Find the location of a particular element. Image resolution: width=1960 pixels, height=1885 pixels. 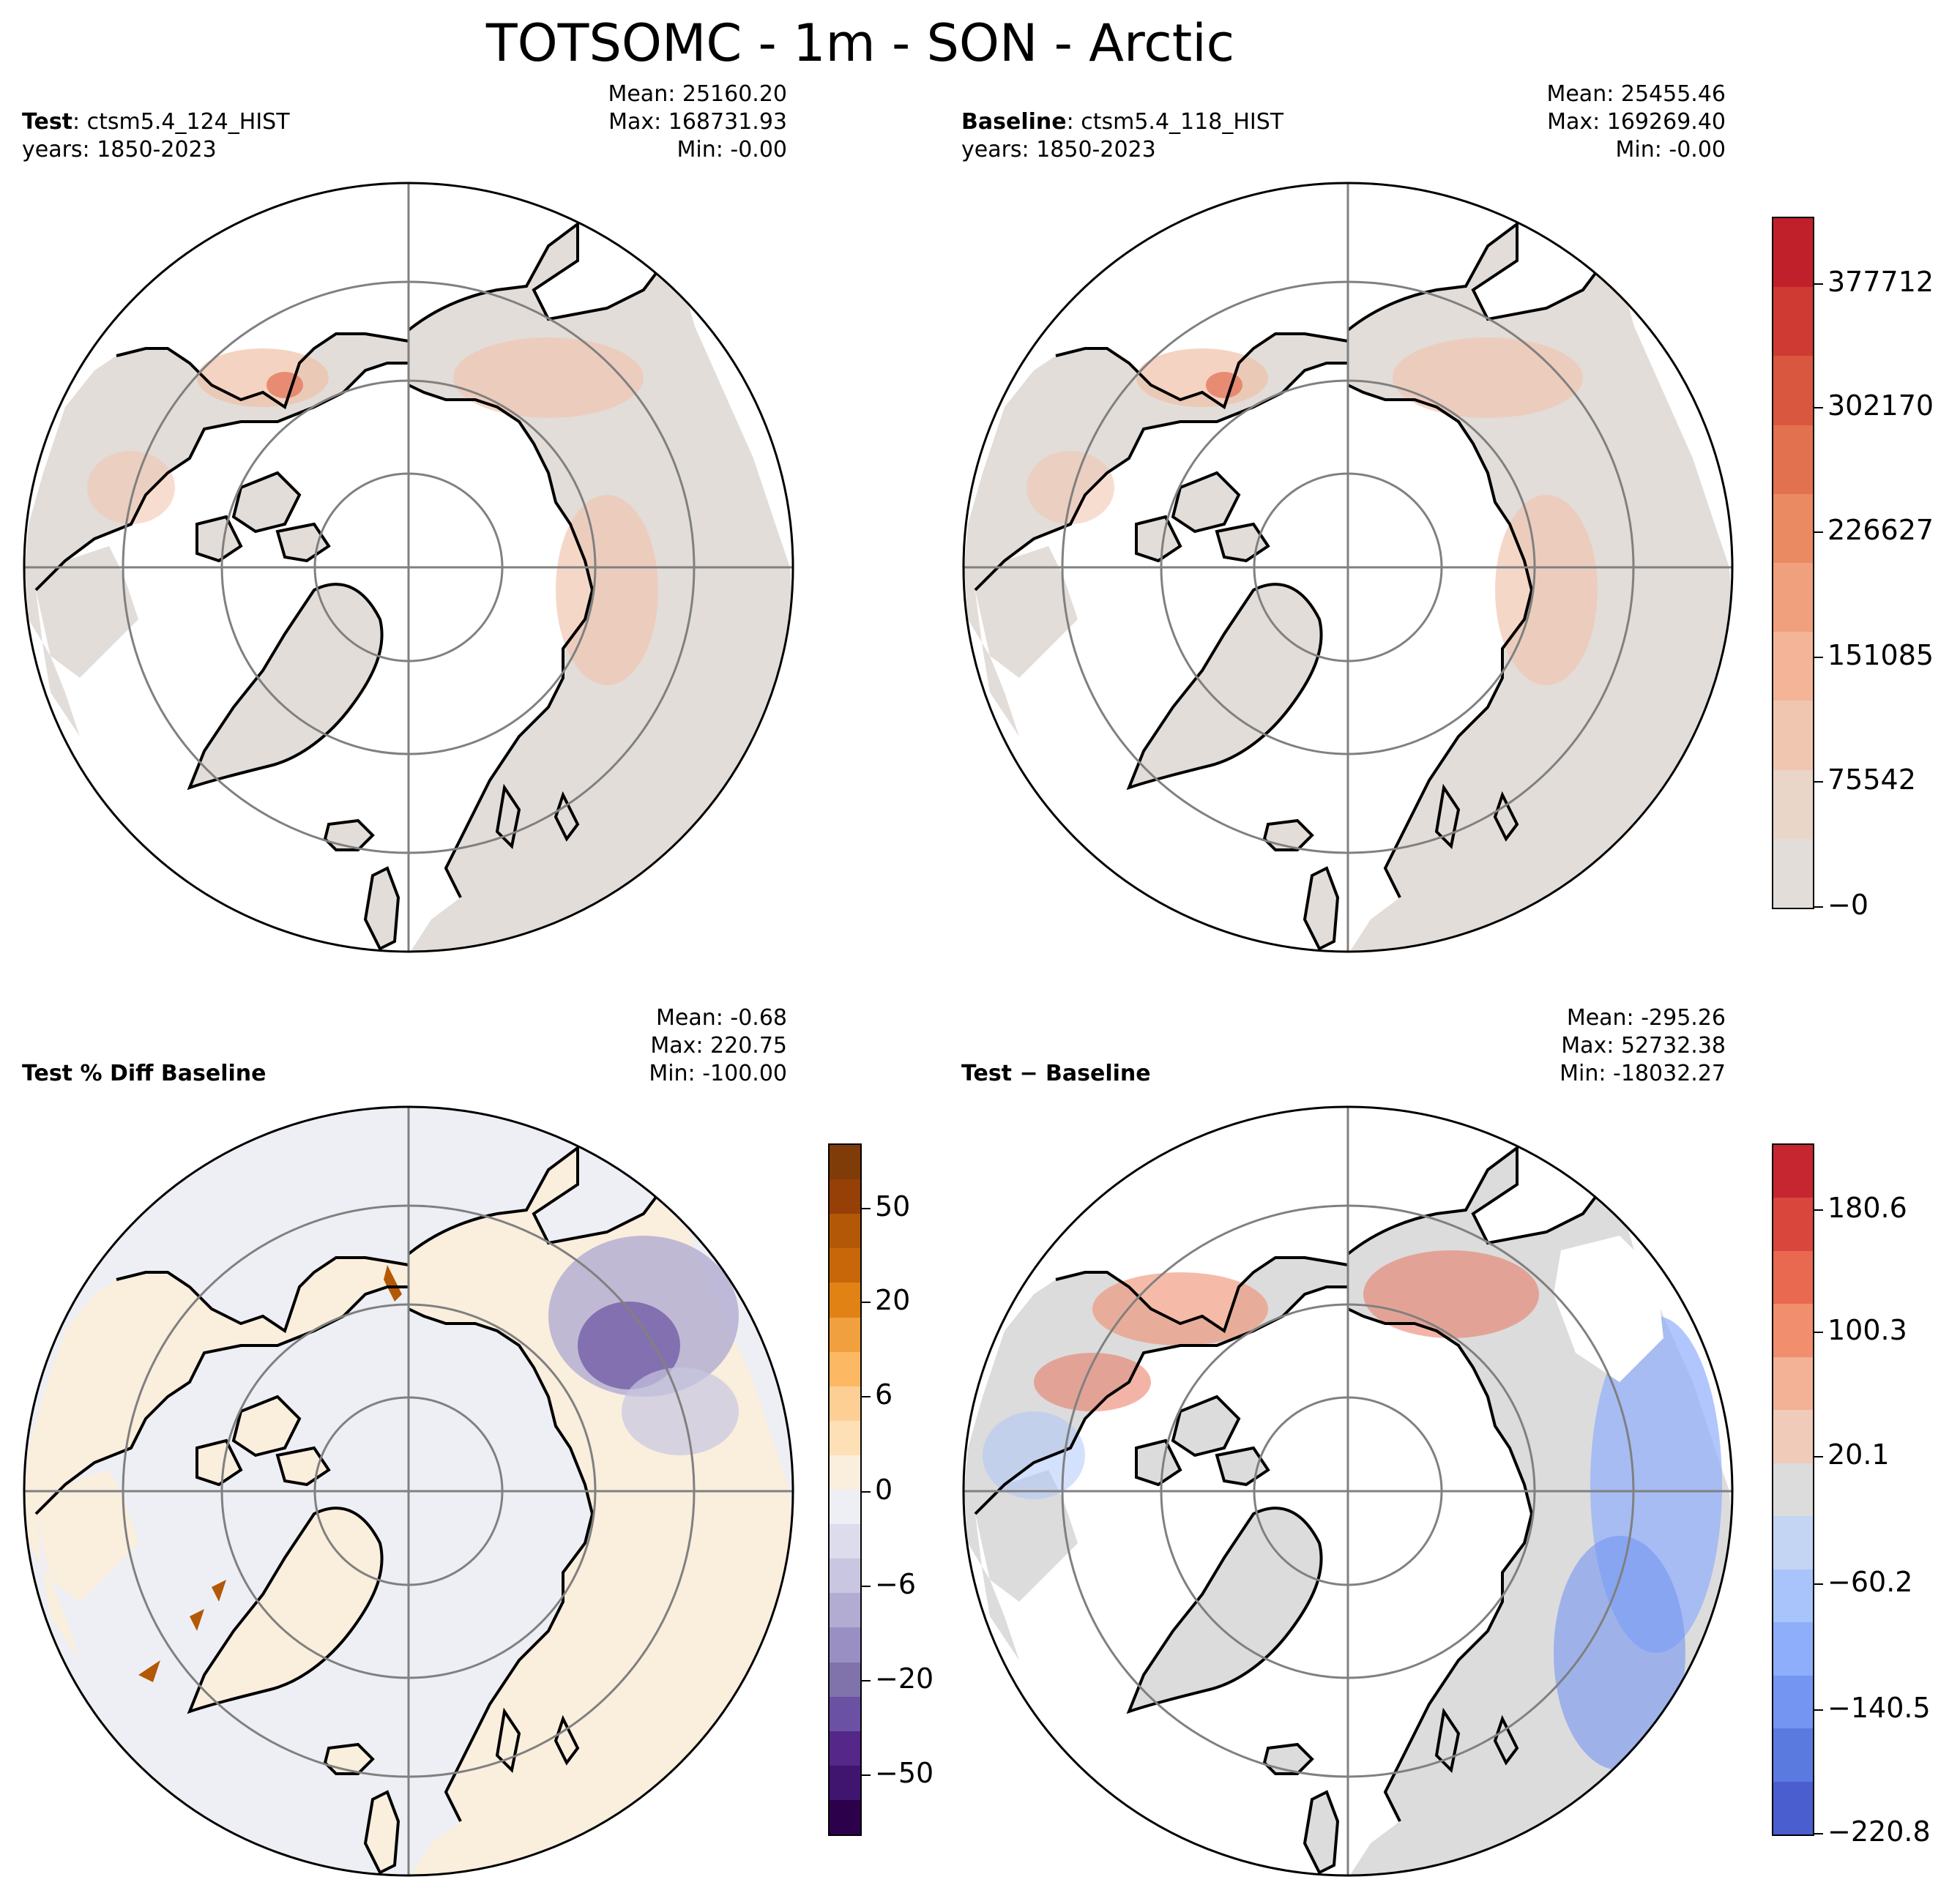

test-stats: Mean: 25160.20 Max: 168731.93 Min: -0.00 is located at coordinates (697, 122).